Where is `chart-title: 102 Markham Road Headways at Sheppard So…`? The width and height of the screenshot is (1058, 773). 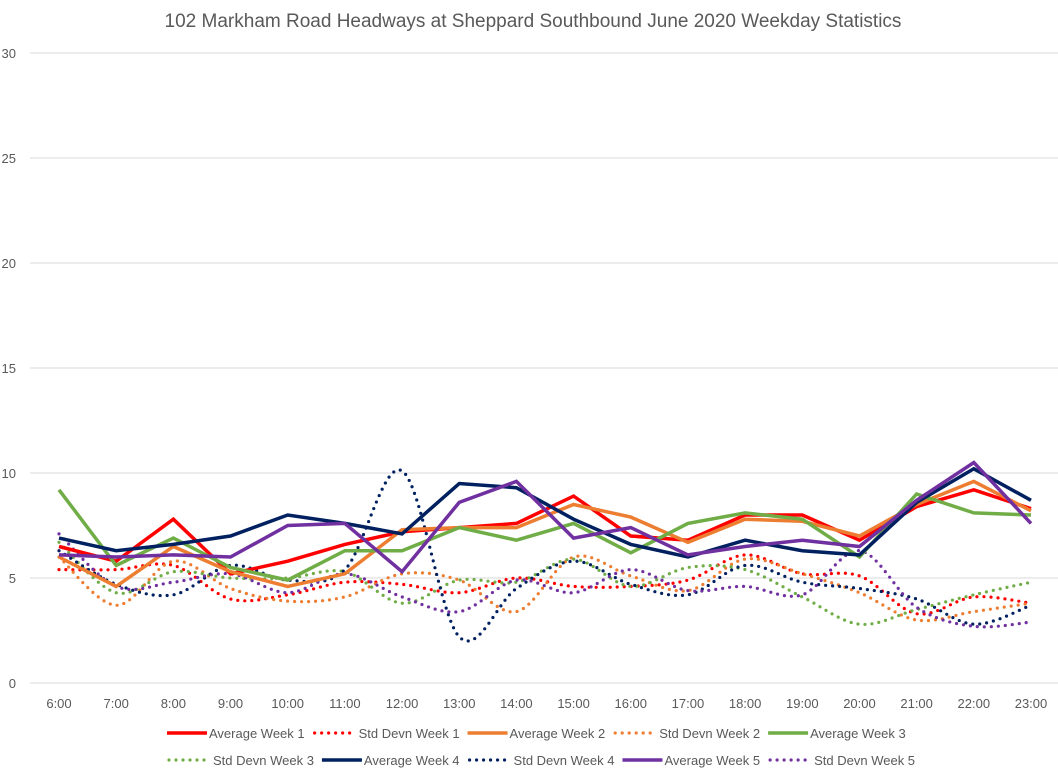
chart-title: 102 Markham Road Headways at Sheppard So… is located at coordinates (533, 21).